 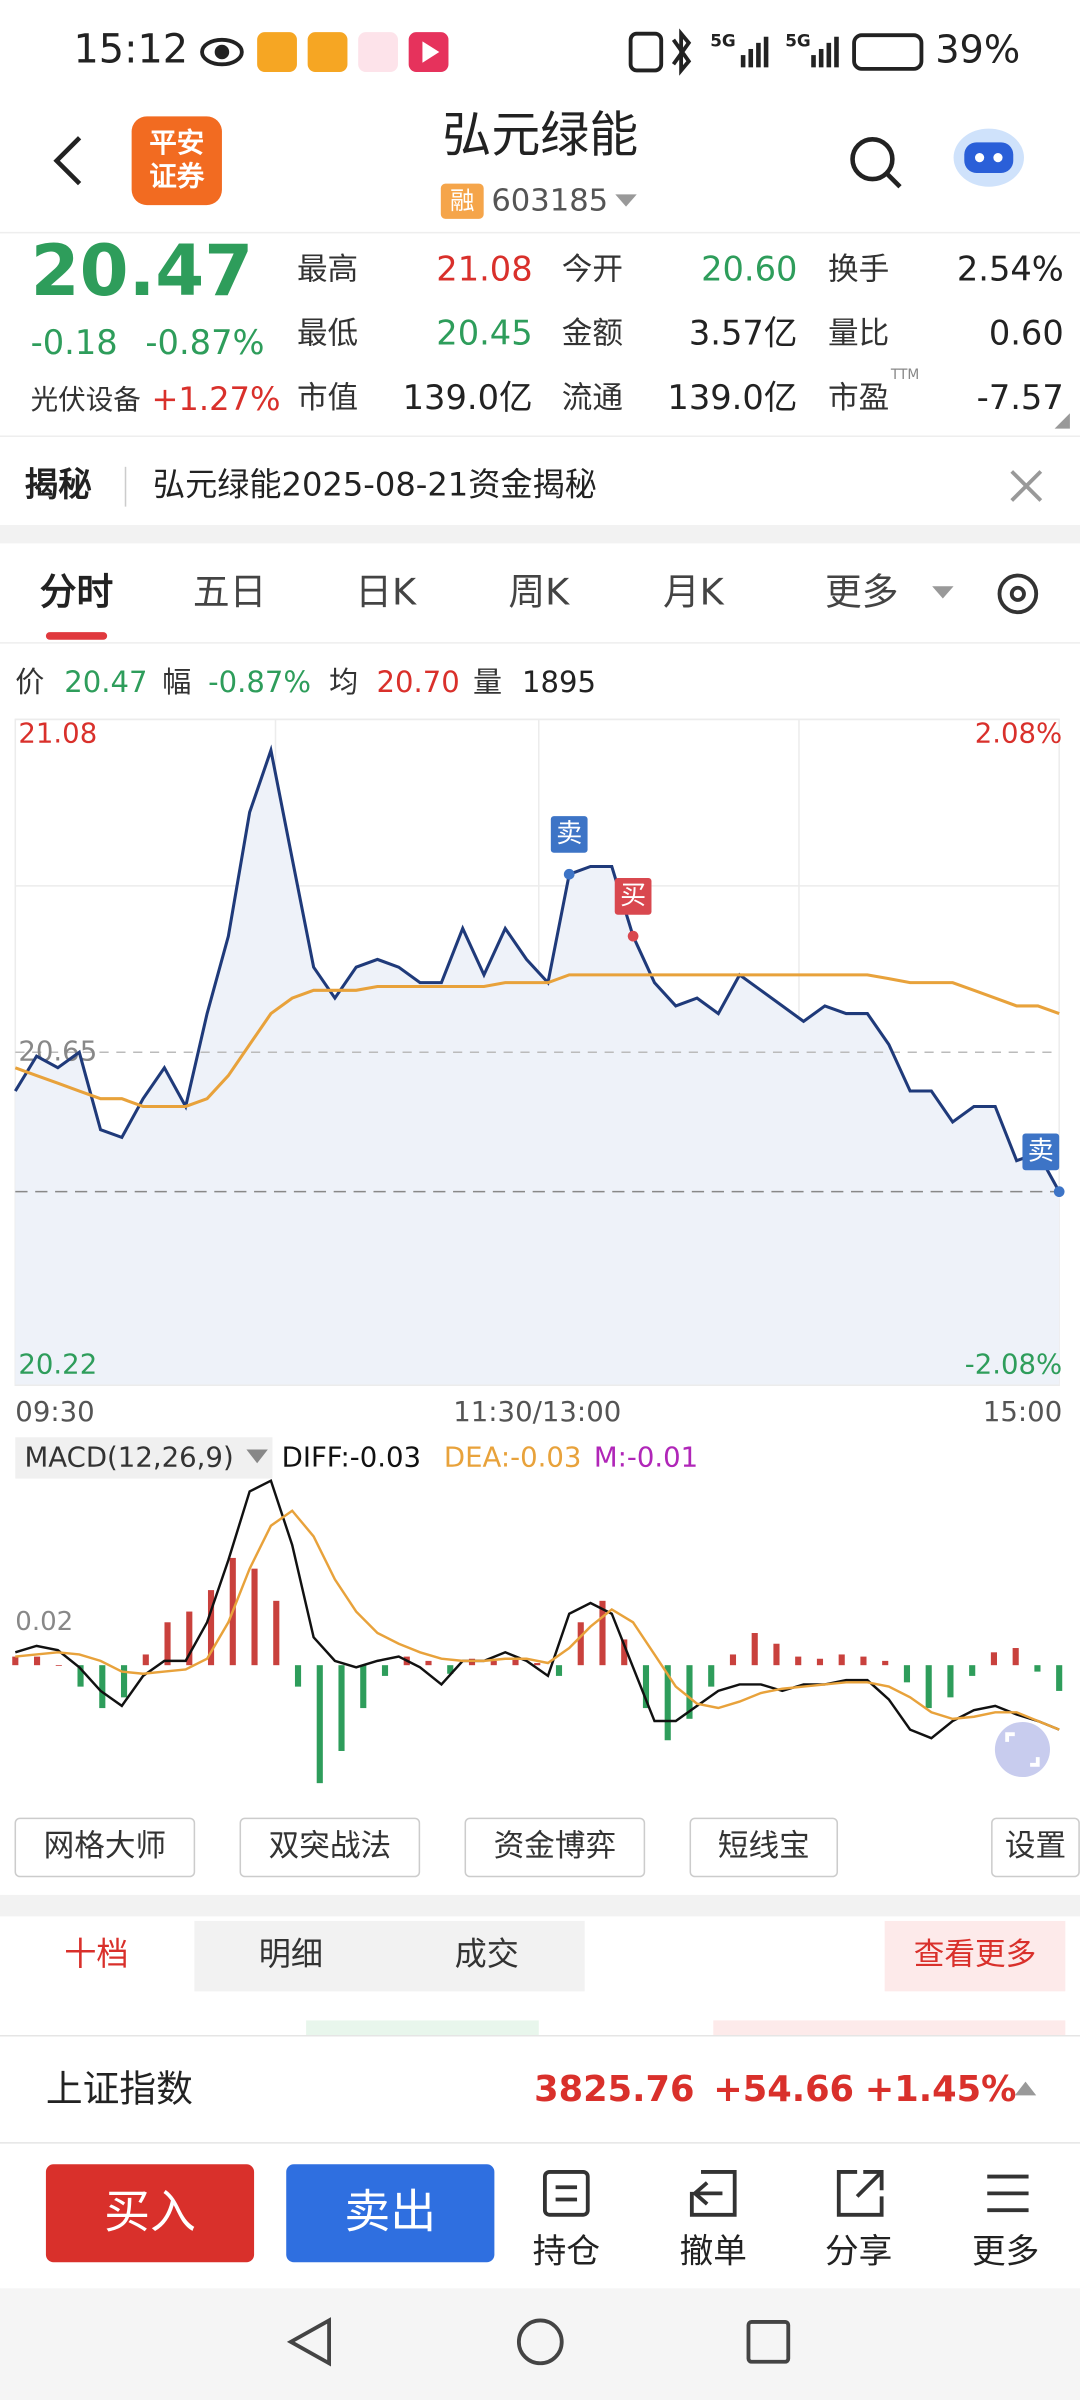 I want to click on sell-button, so click(x=390, y=2213).